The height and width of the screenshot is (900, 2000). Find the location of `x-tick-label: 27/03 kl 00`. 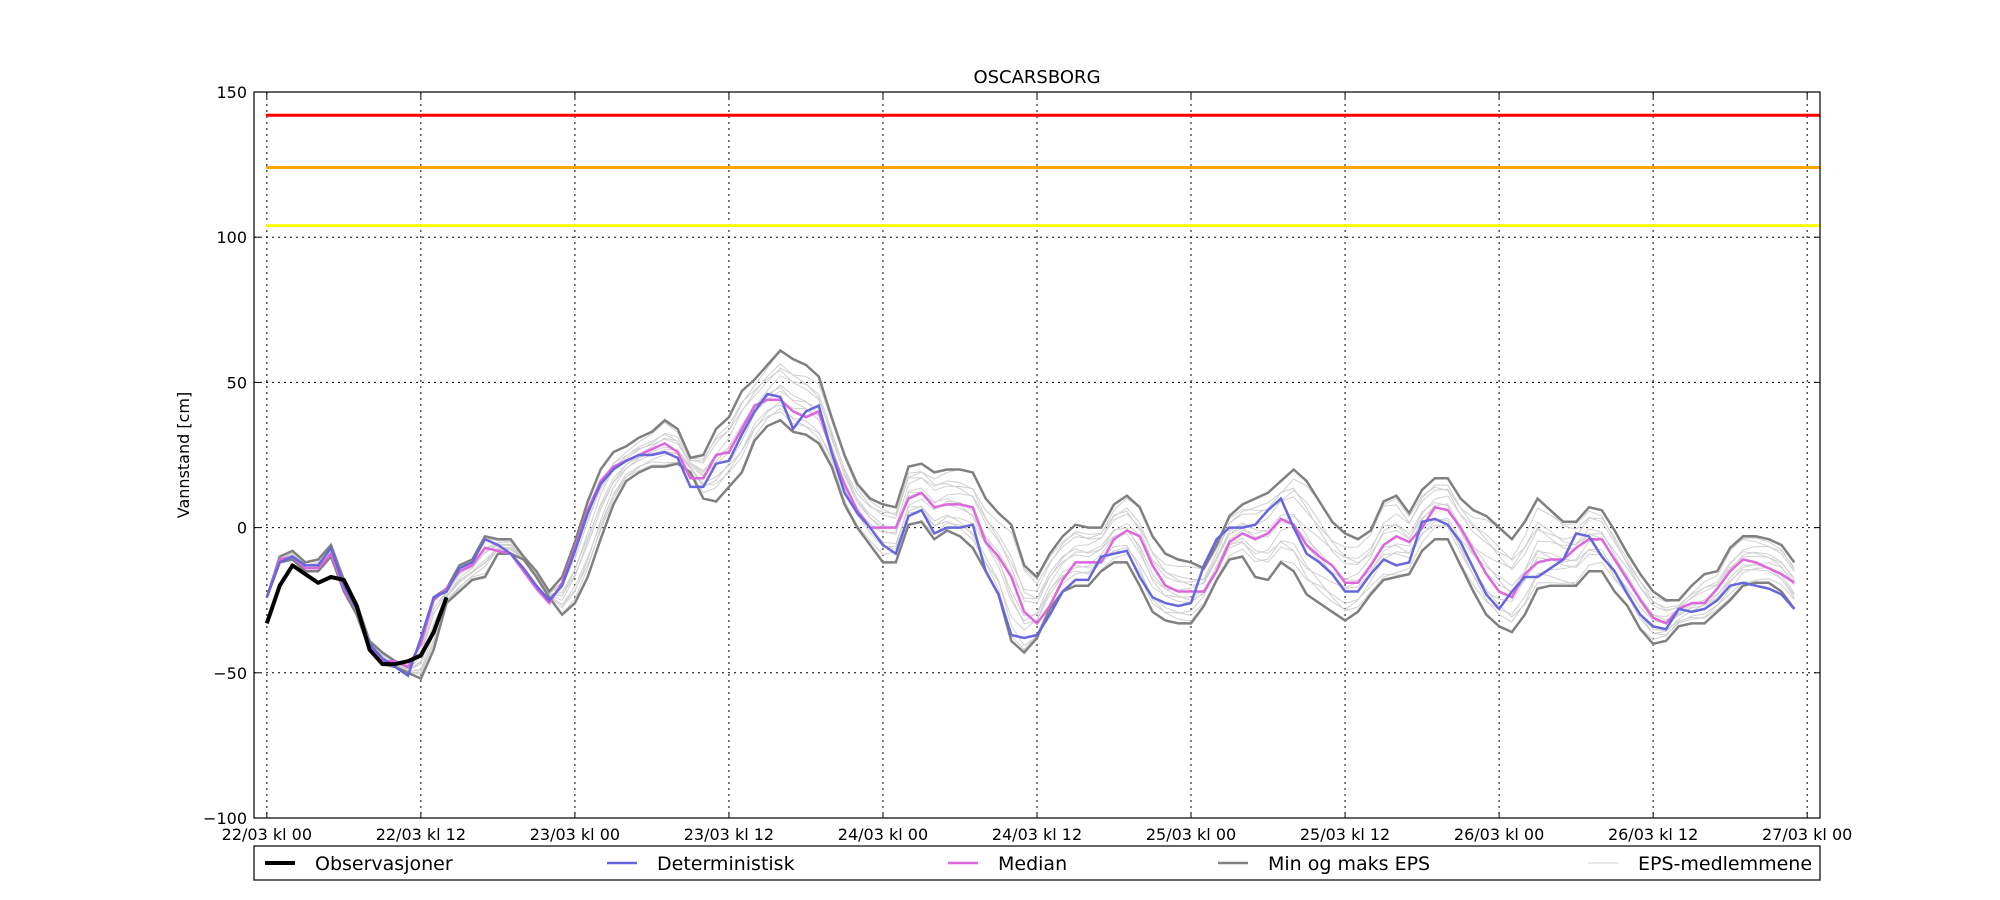

x-tick-label: 27/03 kl 00 is located at coordinates (1807, 834).